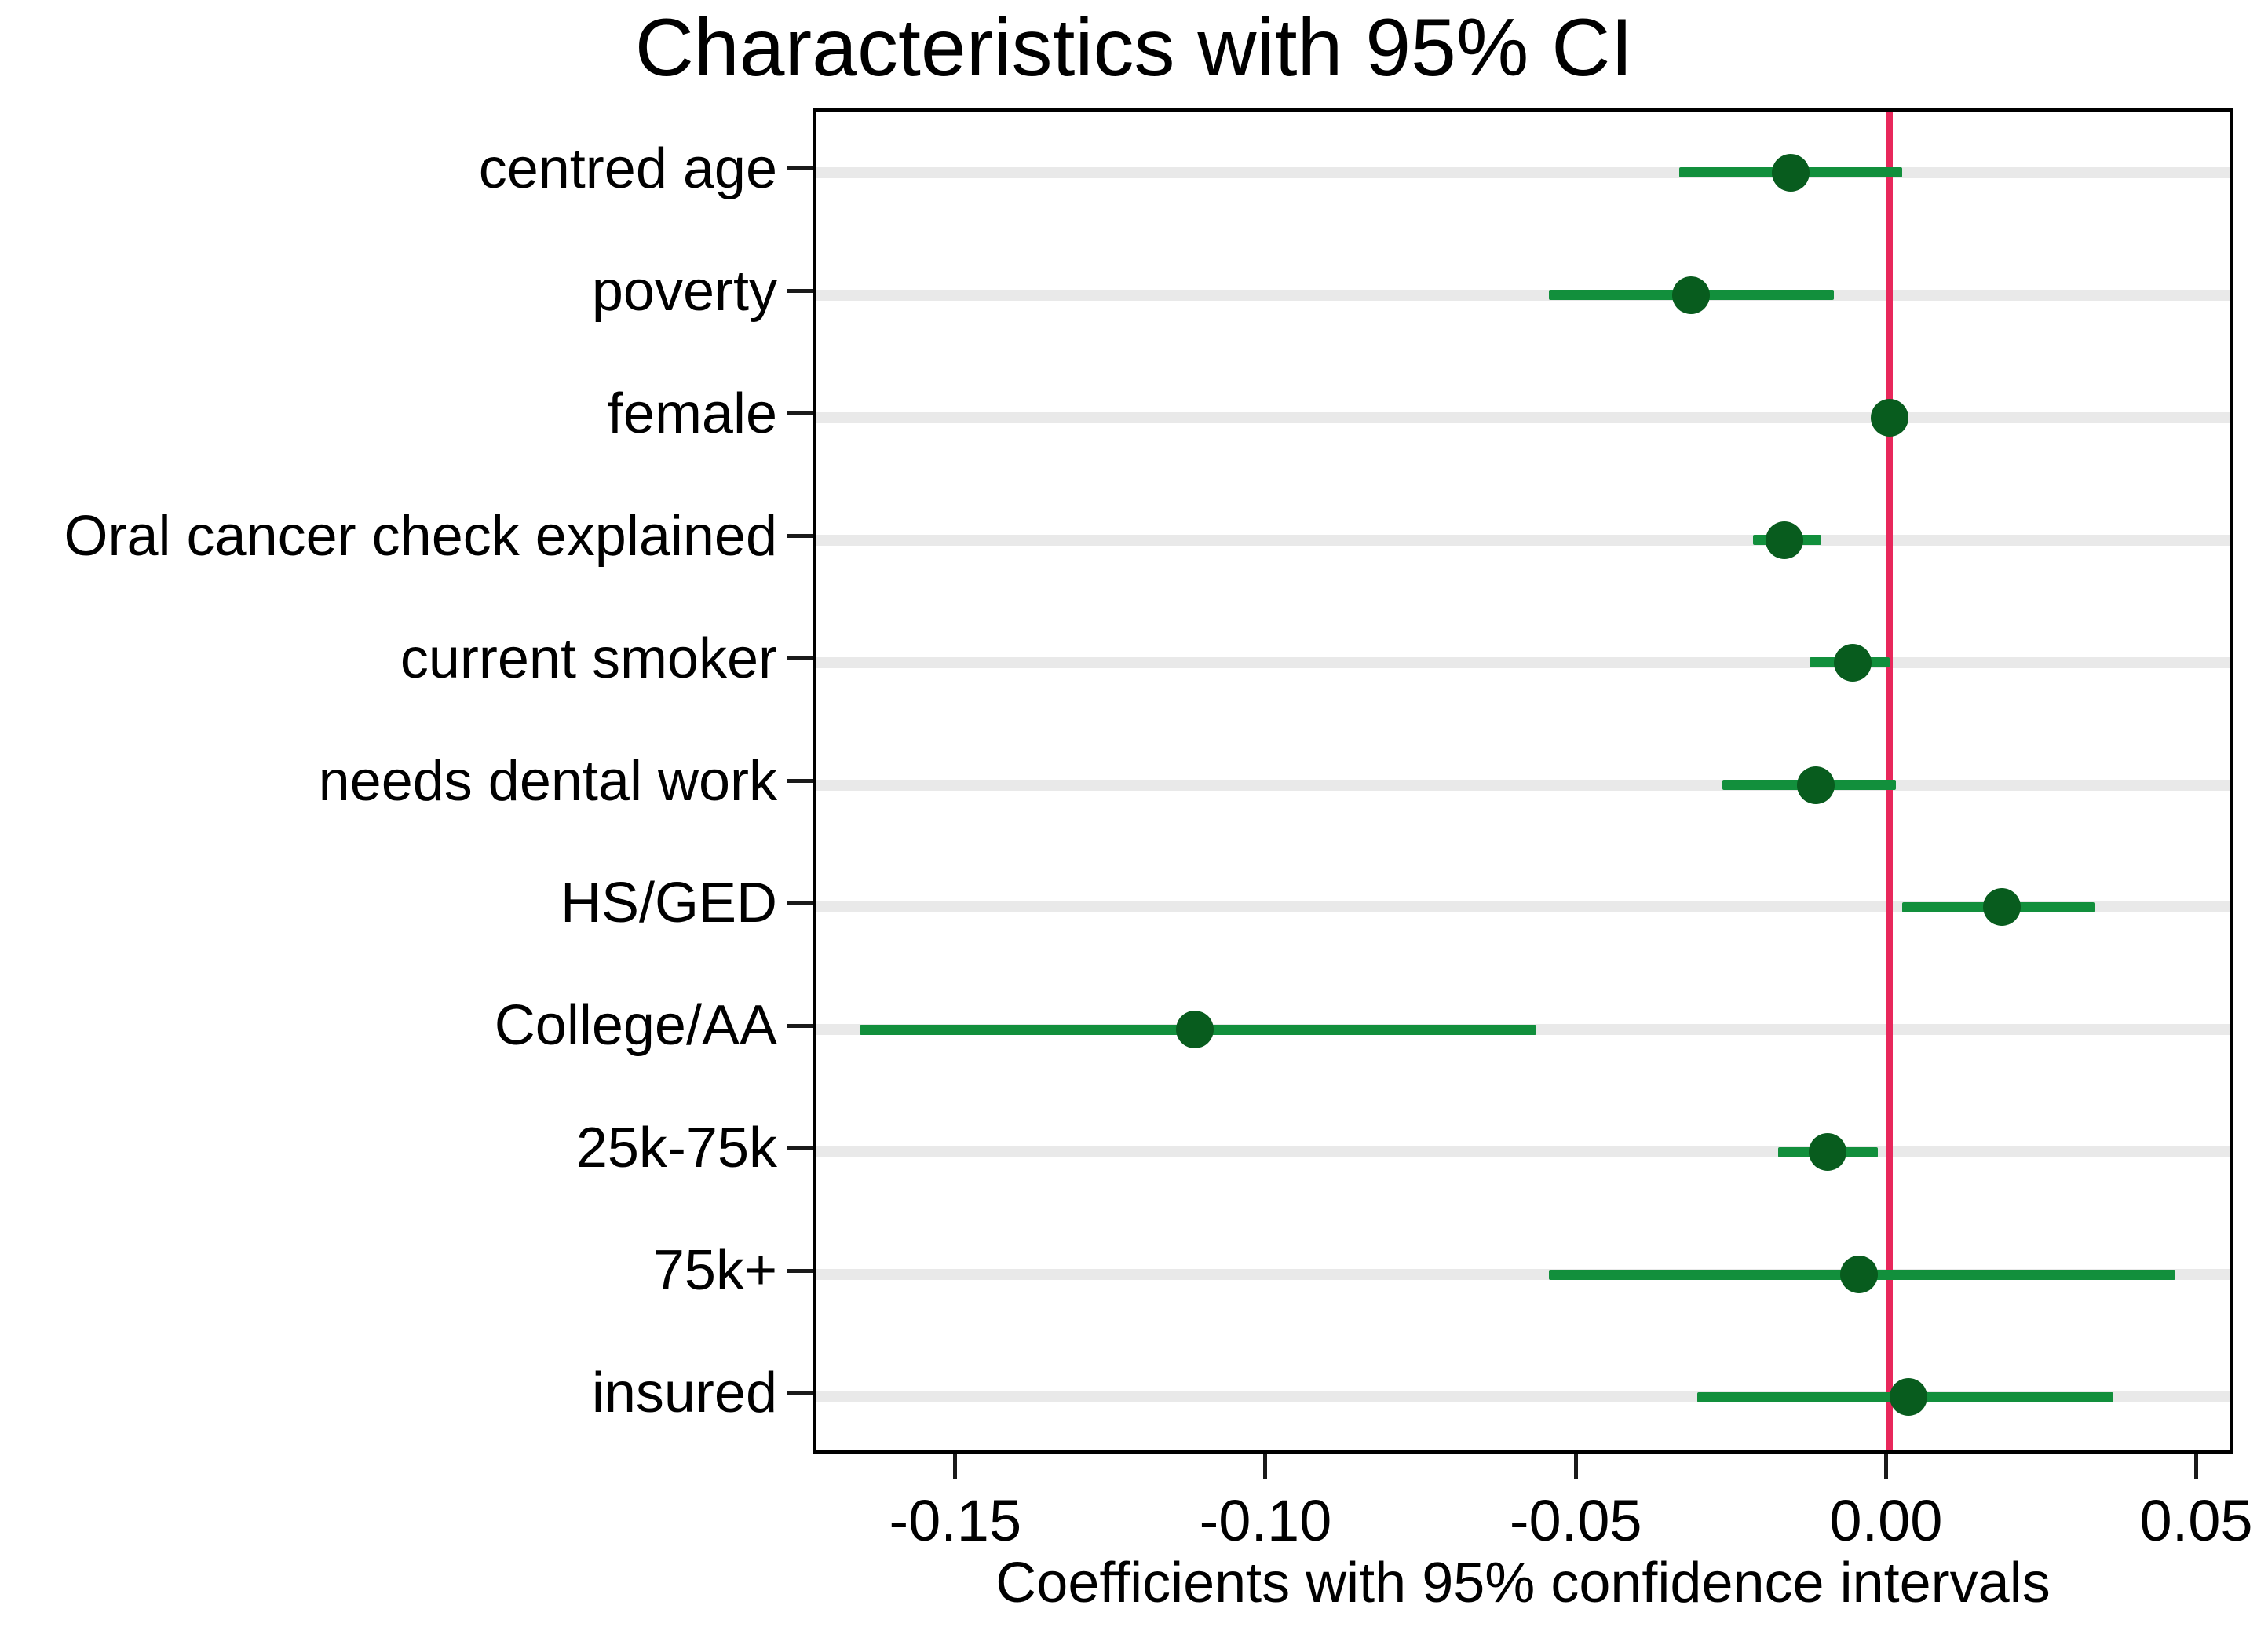 The image size is (2268, 1638). Describe the element at coordinates (676, 1148) in the screenshot. I see `y-category-label: 25k-75k` at that location.